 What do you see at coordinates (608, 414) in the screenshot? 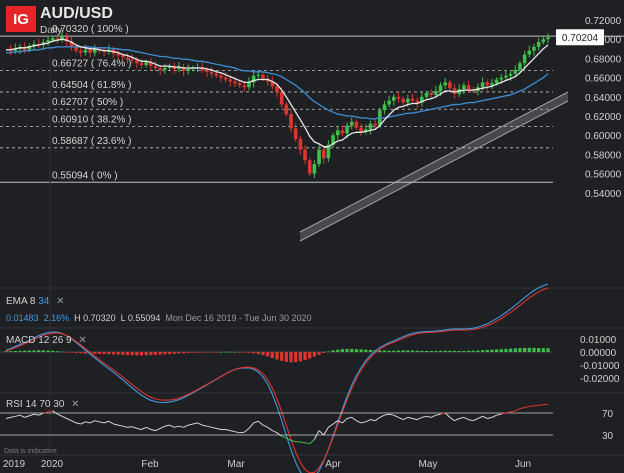
I see `rsi-y-tick-label: 70` at bounding box center [608, 414].